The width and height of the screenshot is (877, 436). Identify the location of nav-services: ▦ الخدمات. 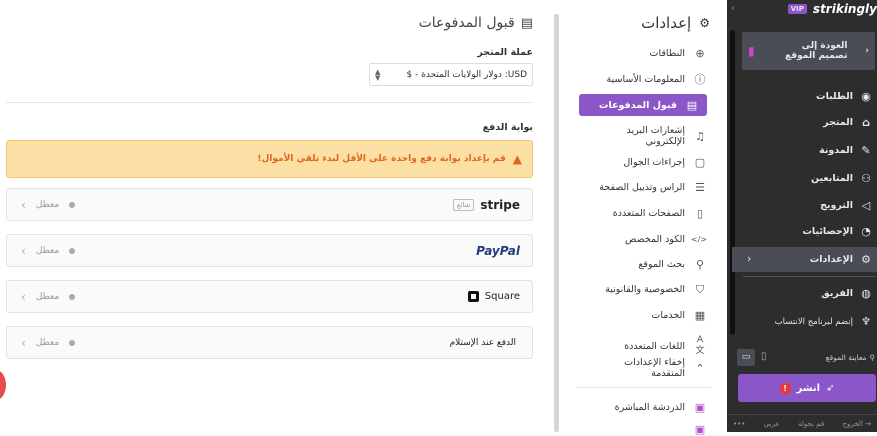
(678, 315).